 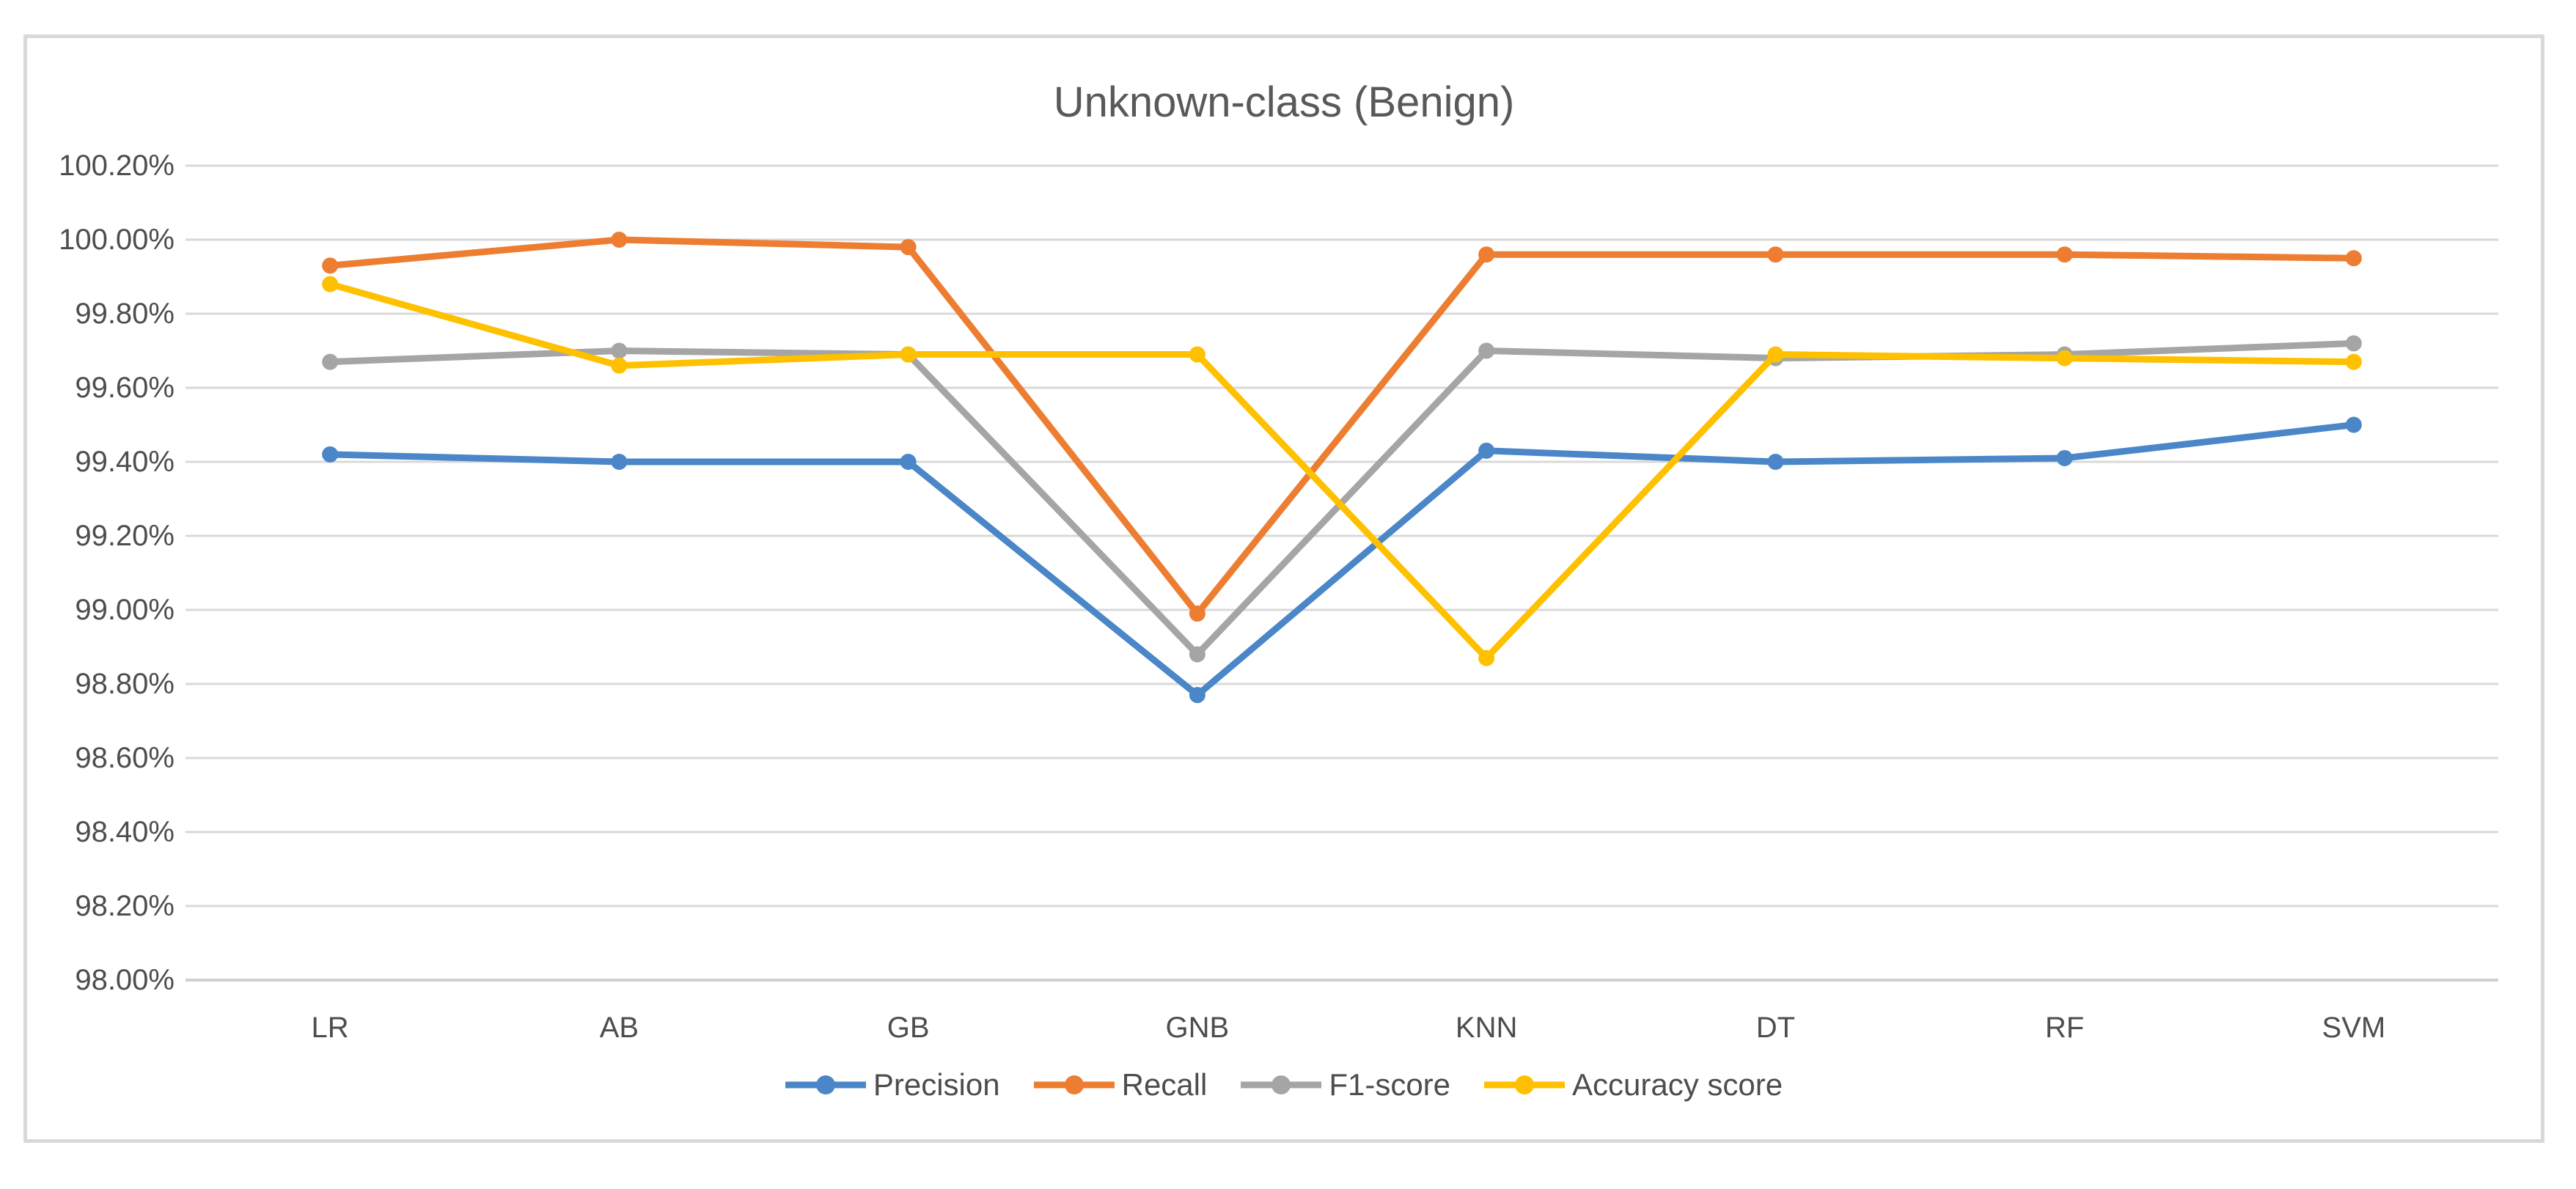 What do you see at coordinates (125, 832) in the screenshot?
I see `y-tick-label: 98.40%` at bounding box center [125, 832].